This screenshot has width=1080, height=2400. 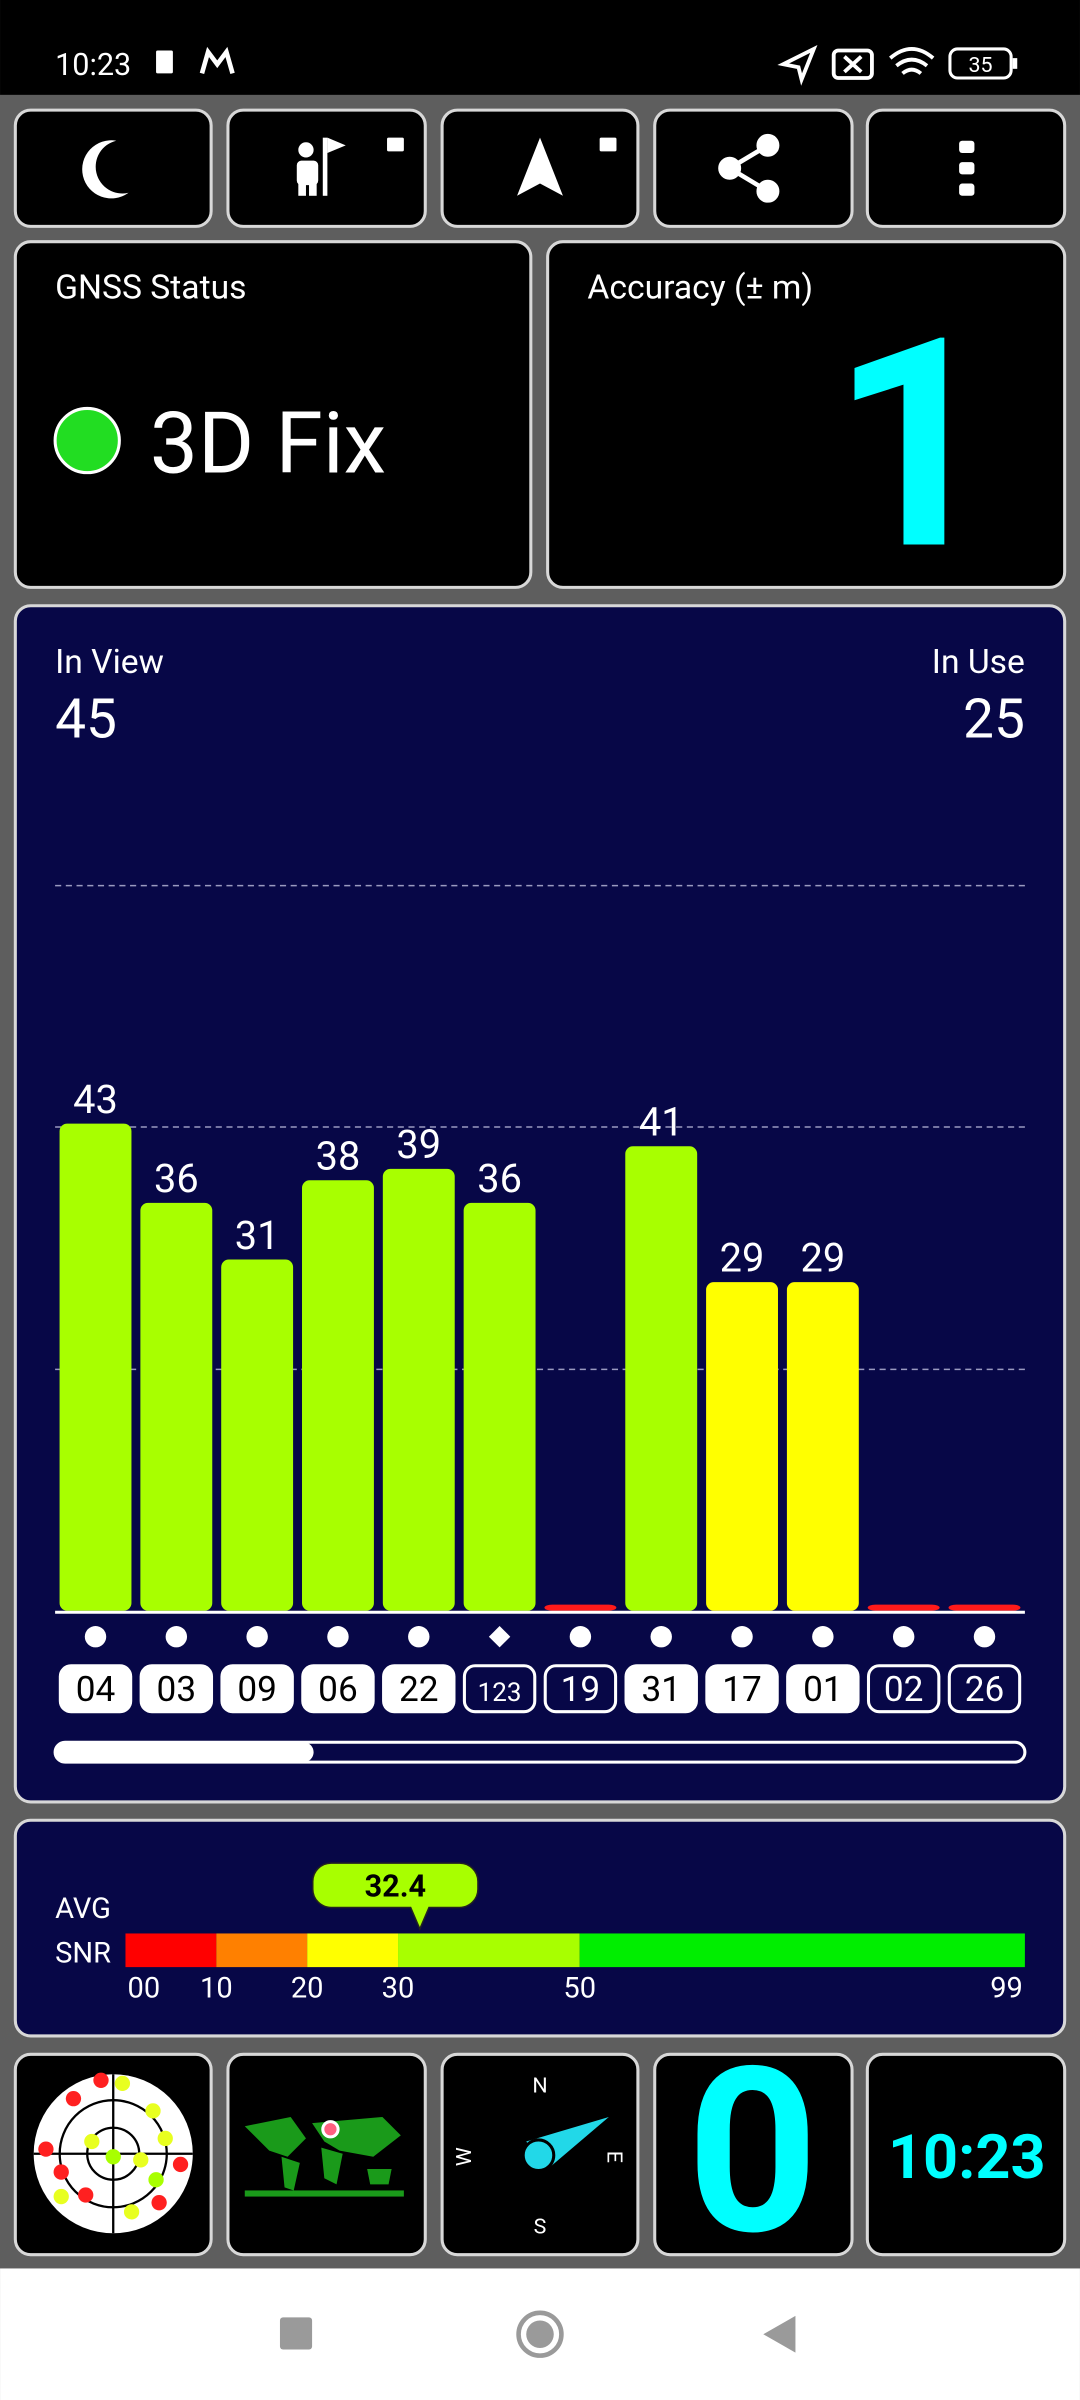 I want to click on counter-tile, so click(x=753, y=2154).